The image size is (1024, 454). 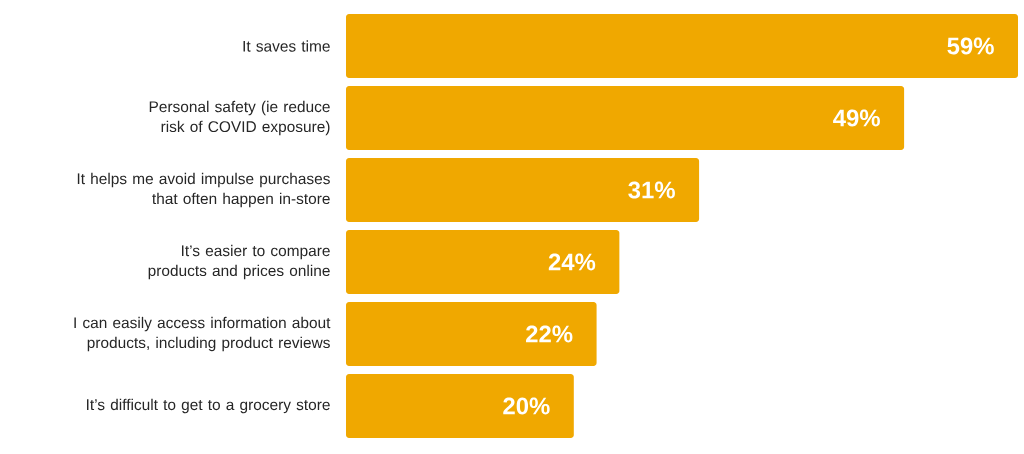 I want to click on y-tick-label: It’s difficult to get to a grocery store, so click(x=208, y=406).